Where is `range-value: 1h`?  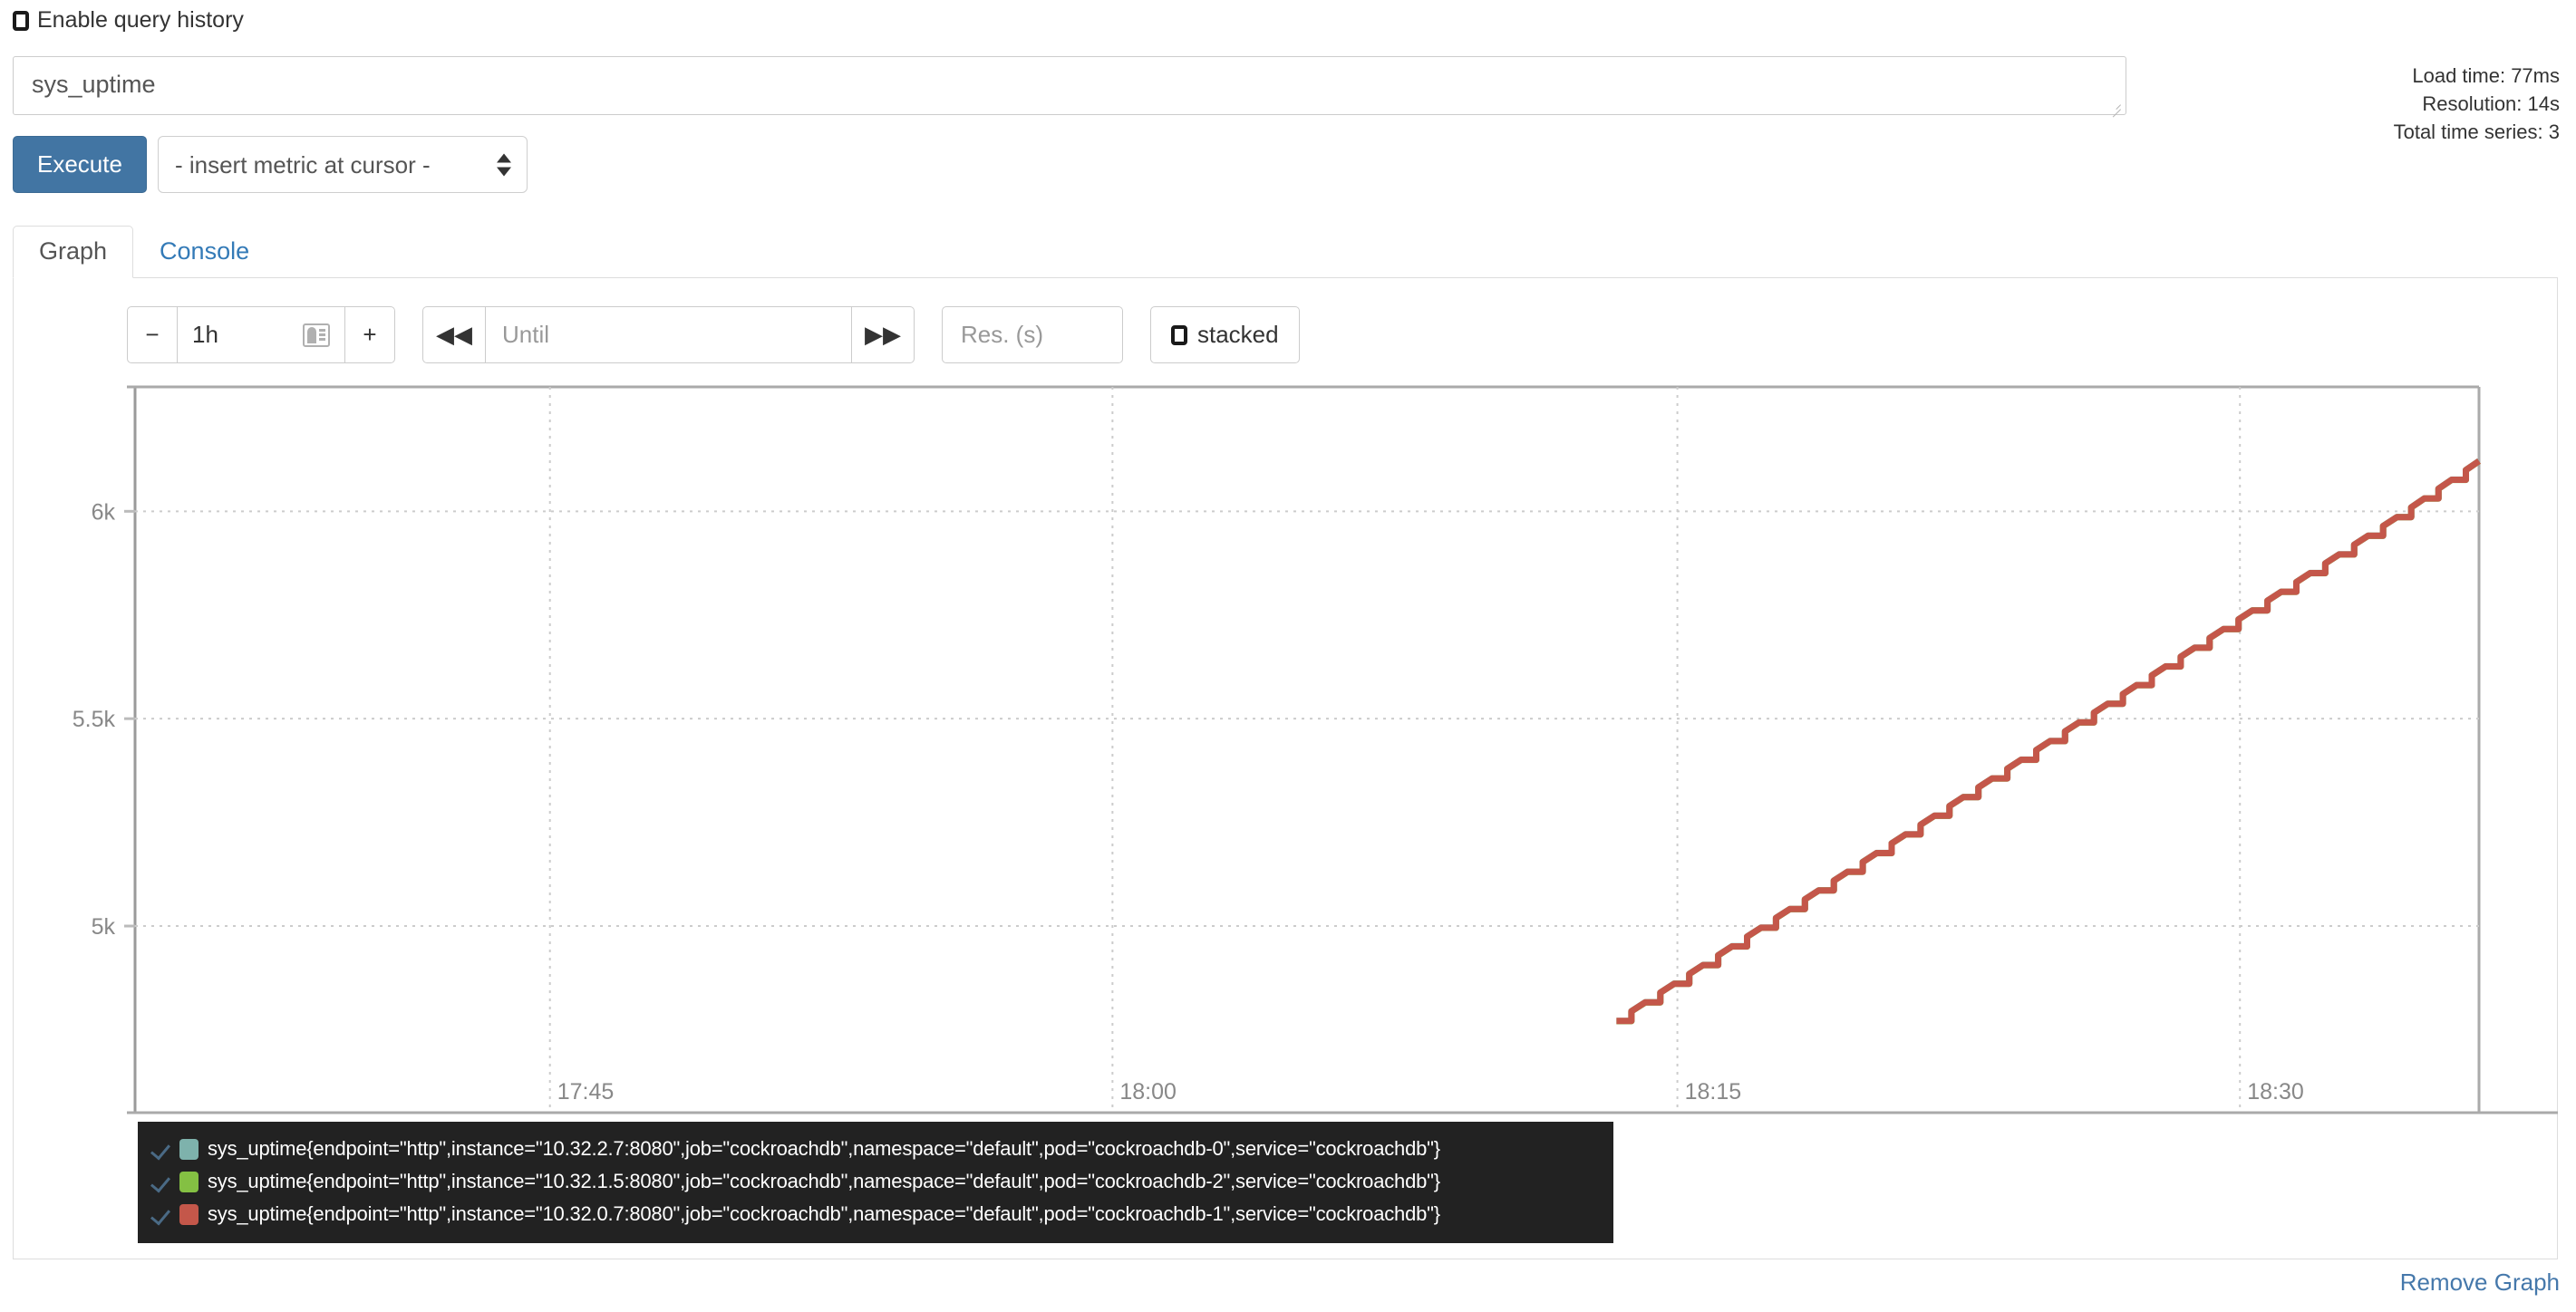 range-value: 1h is located at coordinates (205, 334).